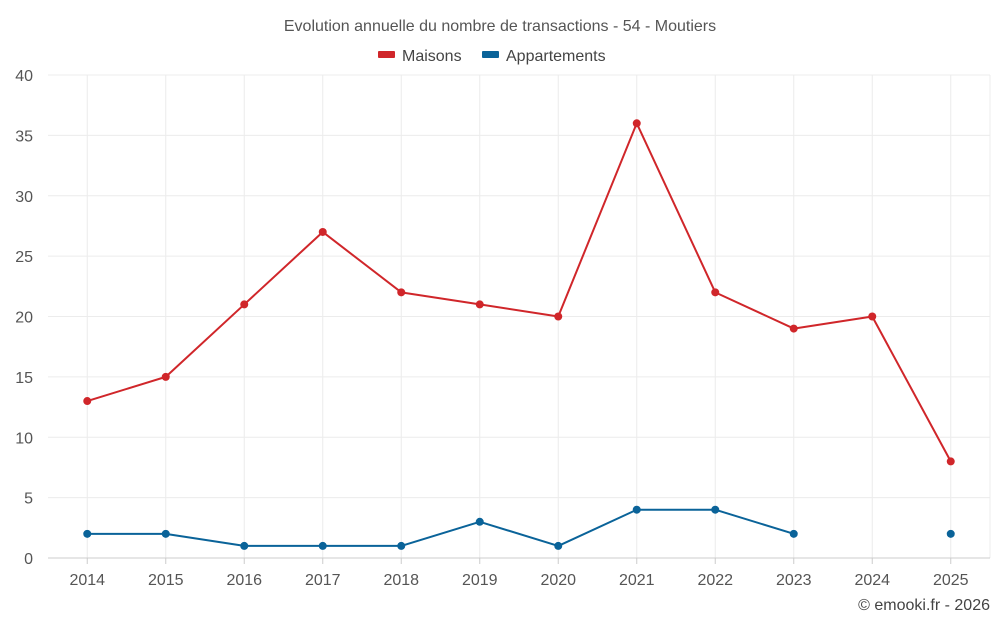  Describe the element at coordinates (28, 499) in the screenshot. I see `y-tick-label: 5` at that location.